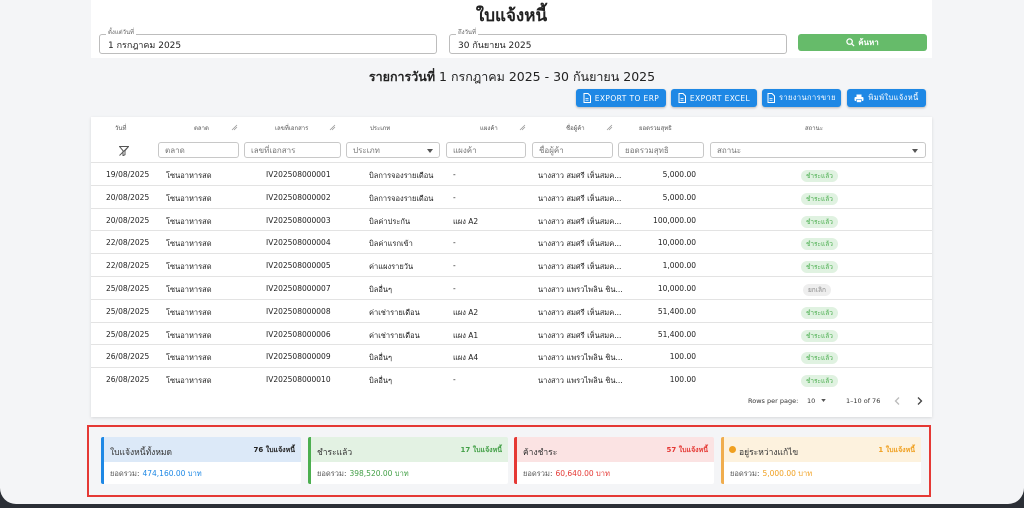  What do you see at coordinates (572, 150) in the screenshot?
I see `vendor-filter-input: ชื่อผู้ค้า` at bounding box center [572, 150].